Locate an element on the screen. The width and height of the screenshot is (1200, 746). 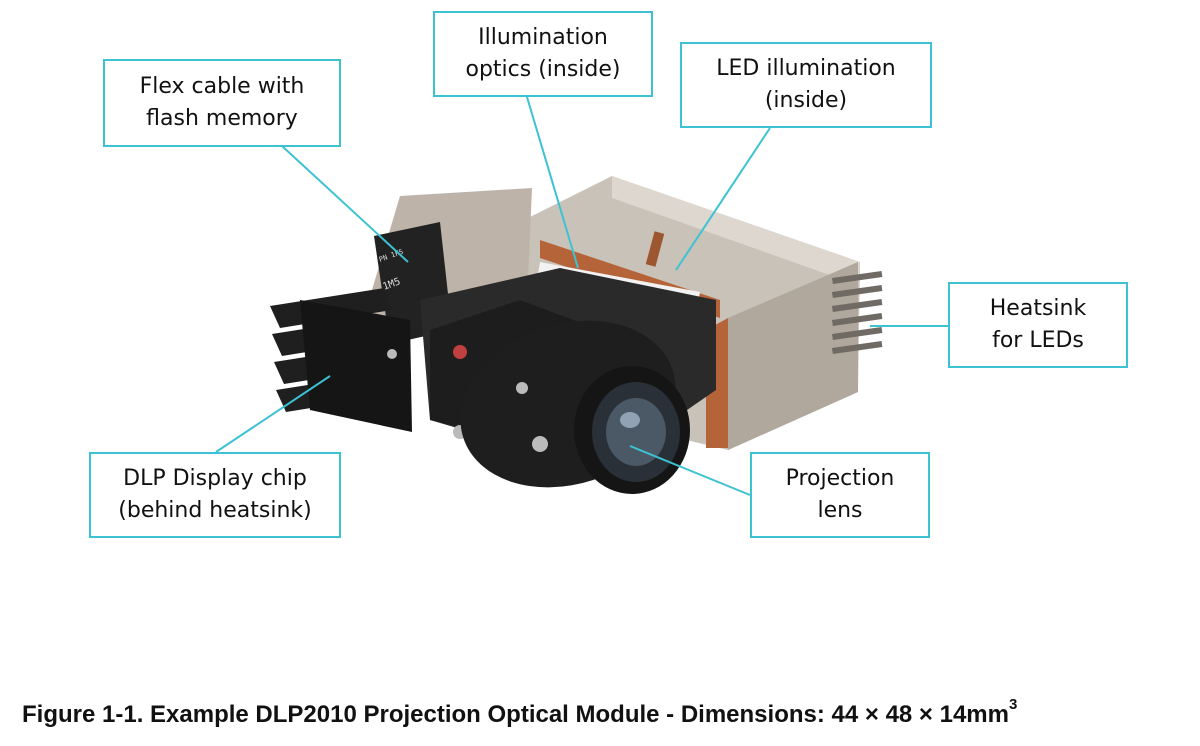
callout-dlp-chip: DLP Display chip (behind heatsink) is located at coordinates (215, 495).